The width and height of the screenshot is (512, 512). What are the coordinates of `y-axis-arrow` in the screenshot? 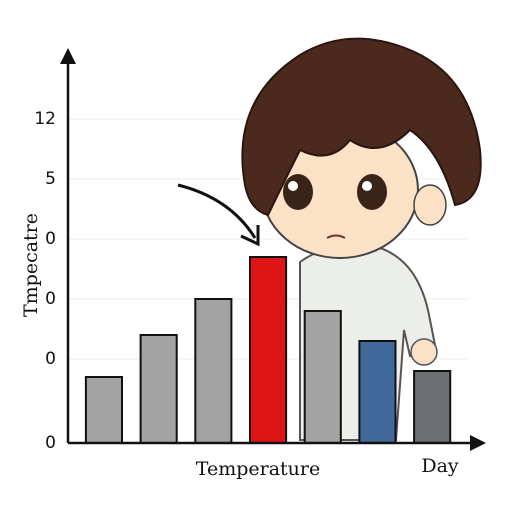 It's located at (68, 56).